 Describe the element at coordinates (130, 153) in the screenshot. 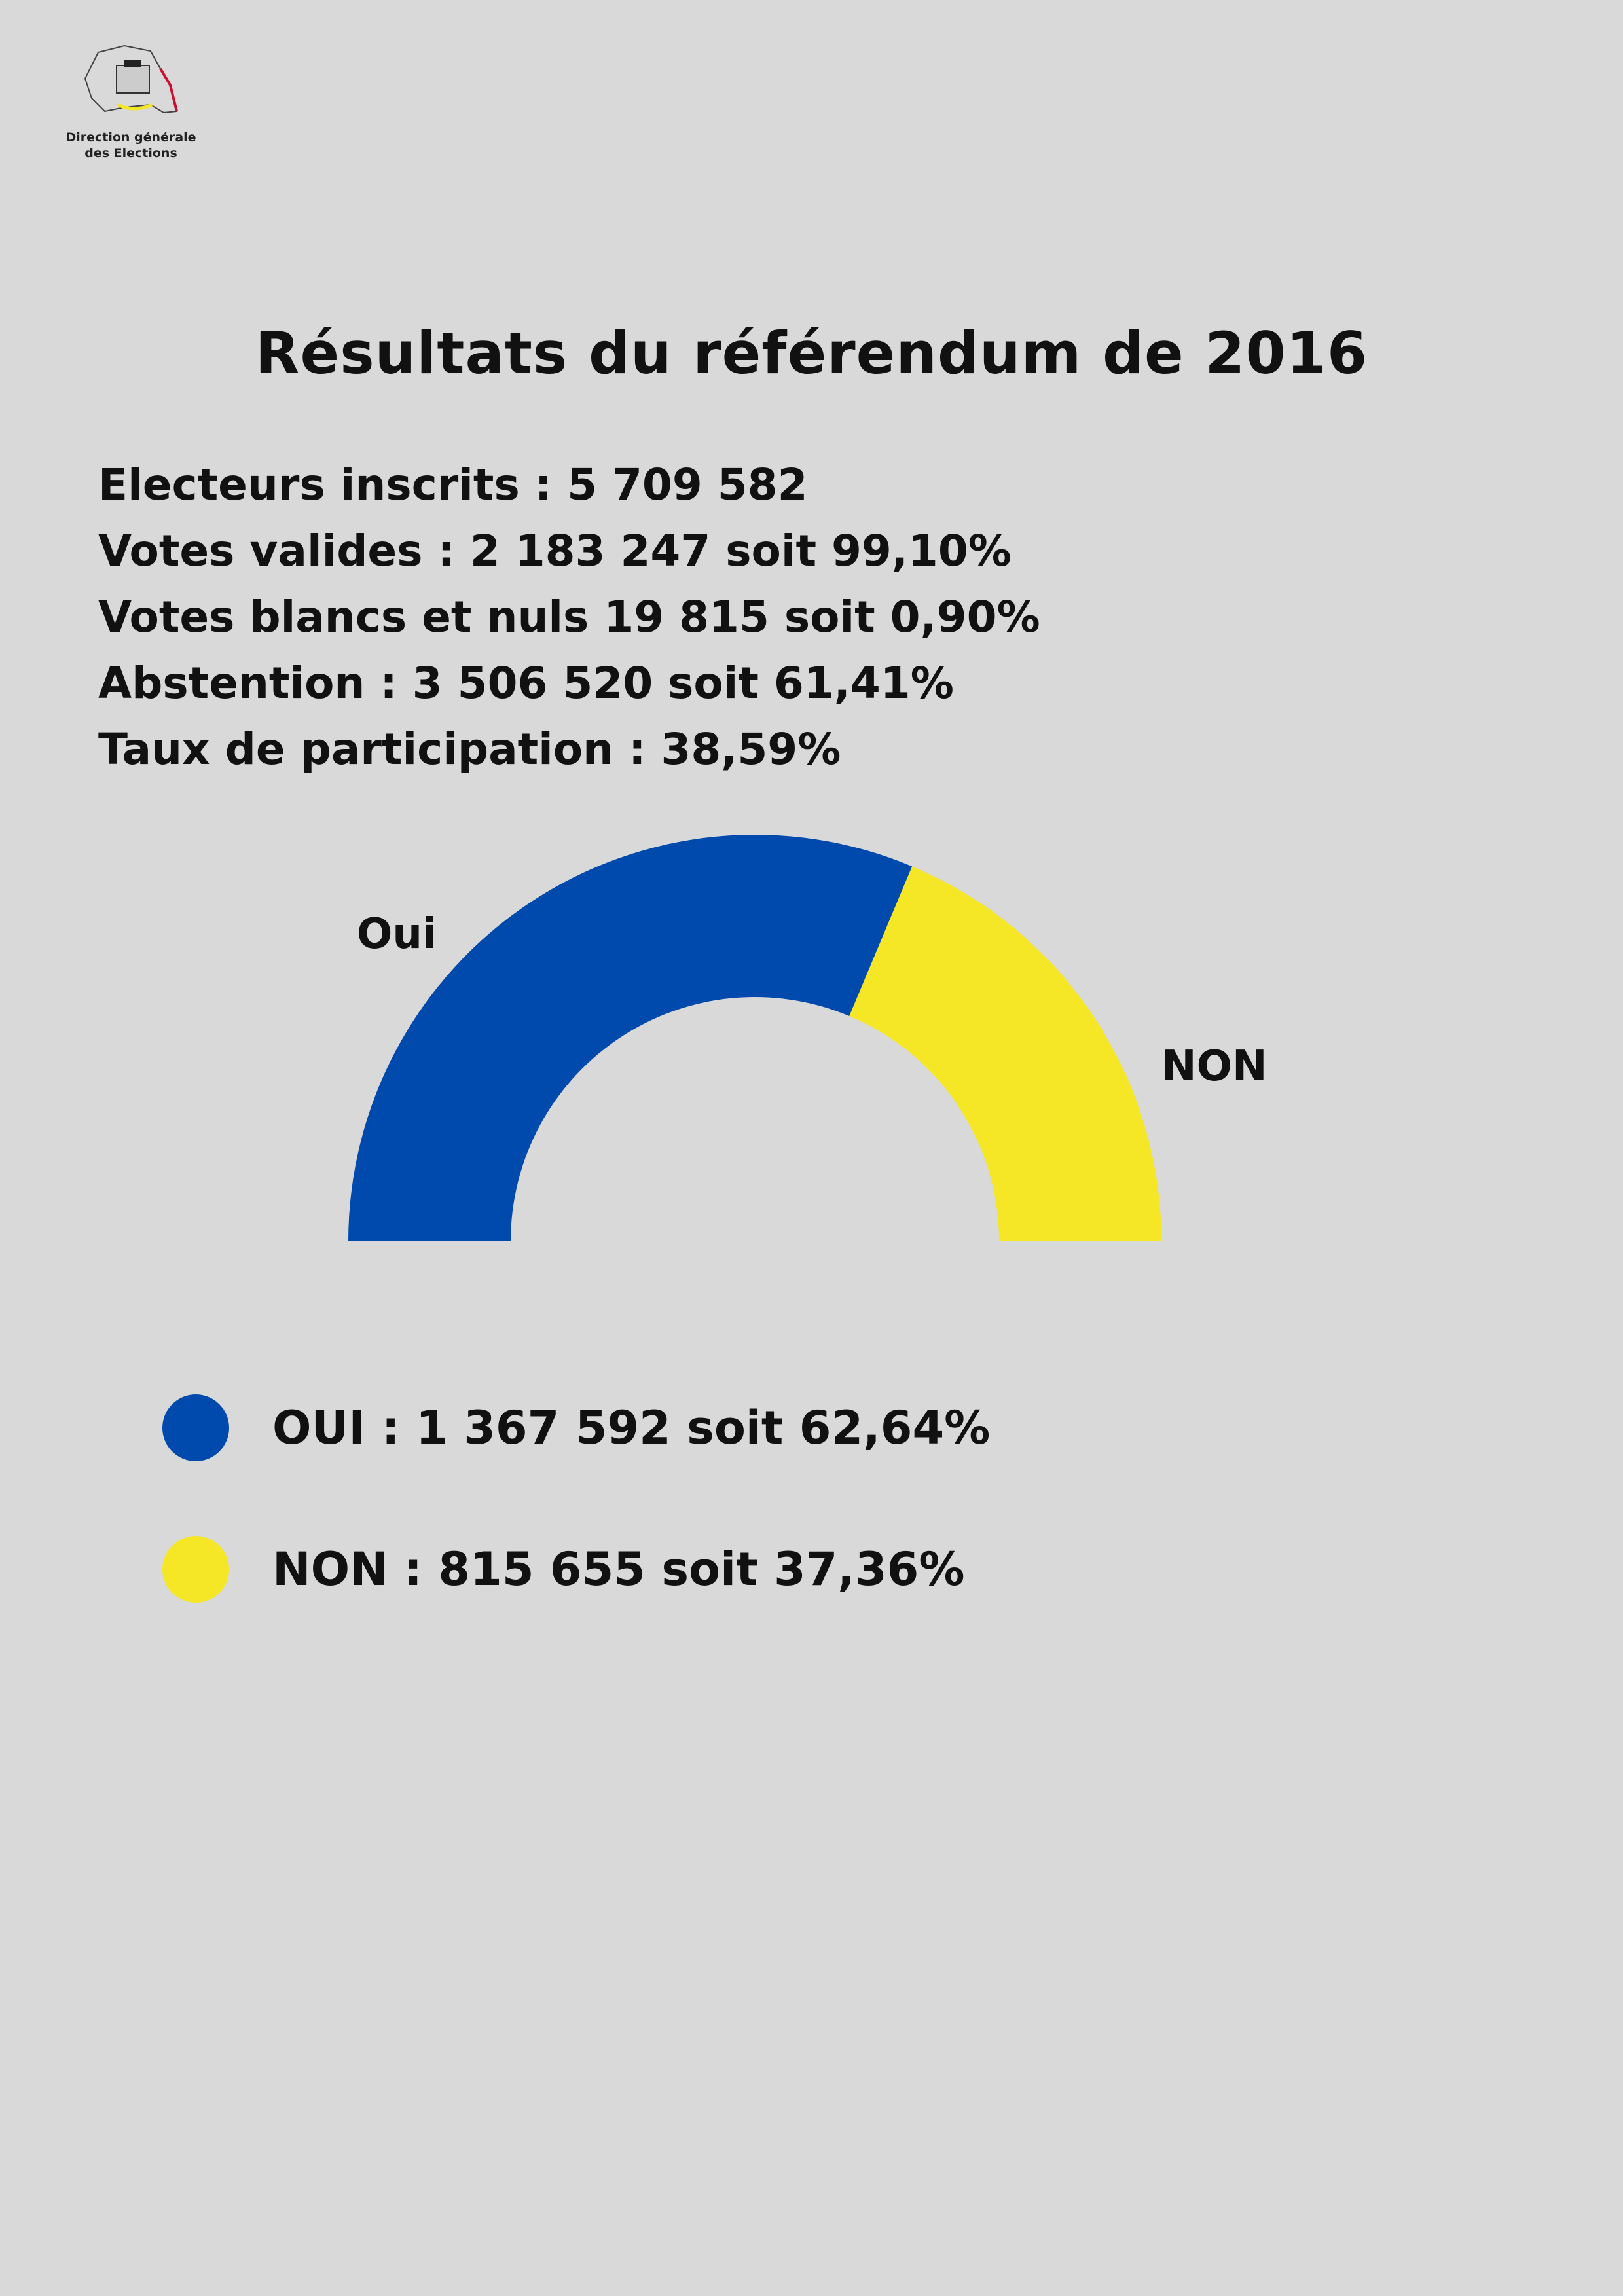

I see `logo-text-line2: des Elections` at that location.